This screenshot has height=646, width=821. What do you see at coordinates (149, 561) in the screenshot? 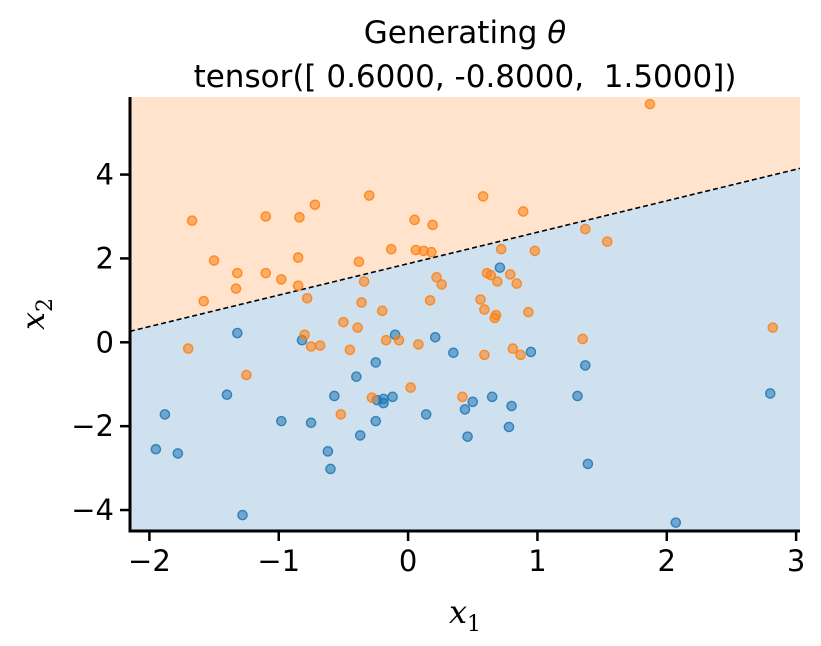
I see `x-tick-label: −2` at bounding box center [149, 561].